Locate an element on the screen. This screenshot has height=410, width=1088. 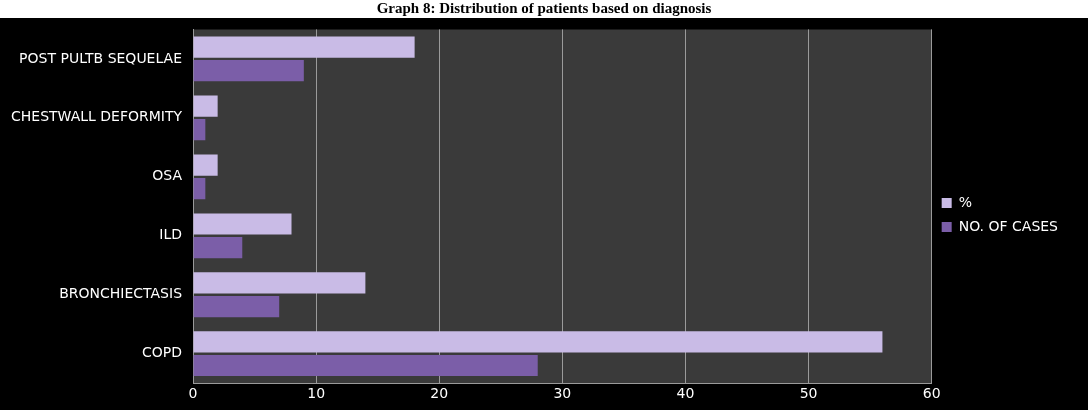
x-tick-label: 0 is located at coordinates (193, 393).